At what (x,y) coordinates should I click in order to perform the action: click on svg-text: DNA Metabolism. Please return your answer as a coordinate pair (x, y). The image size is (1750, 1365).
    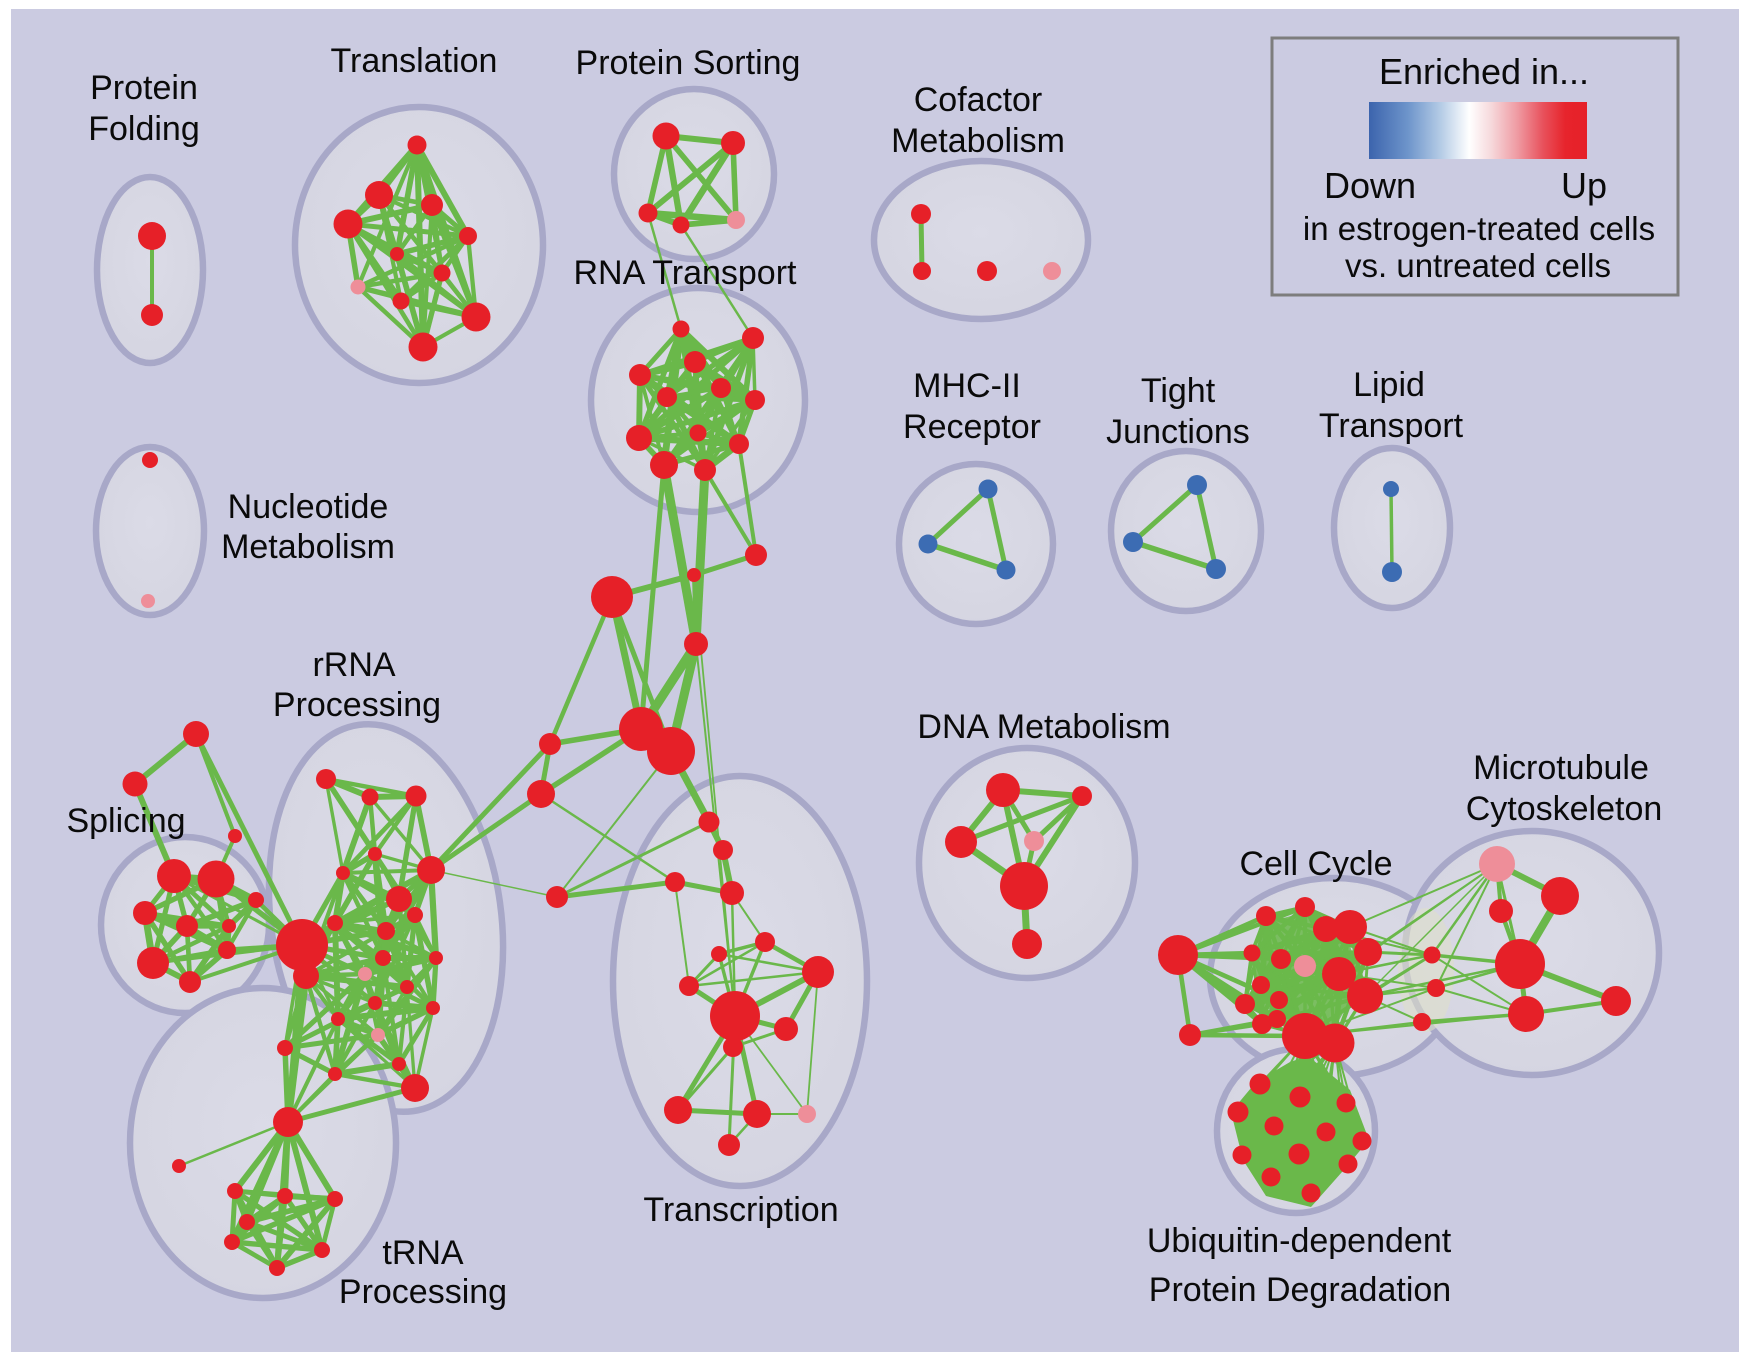
    Looking at the image, I should click on (1043, 727).